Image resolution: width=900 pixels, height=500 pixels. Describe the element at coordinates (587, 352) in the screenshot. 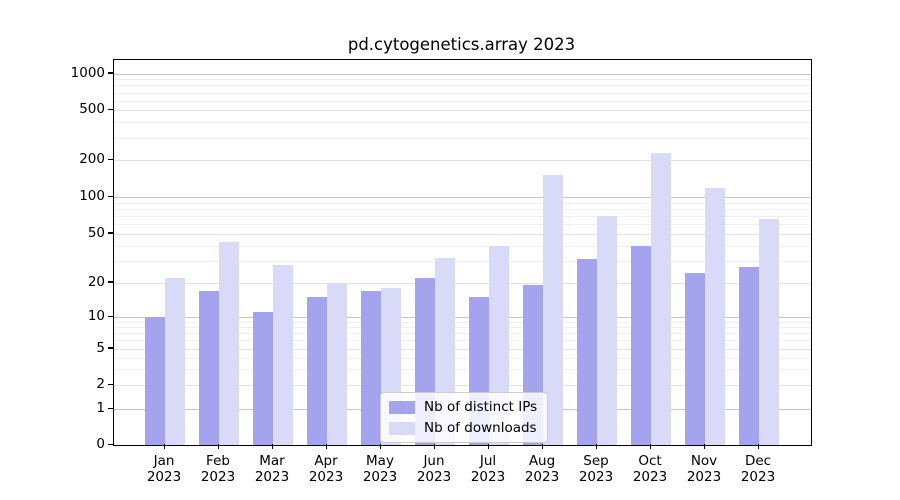

I see `bar-distinct-ips-sep` at that location.